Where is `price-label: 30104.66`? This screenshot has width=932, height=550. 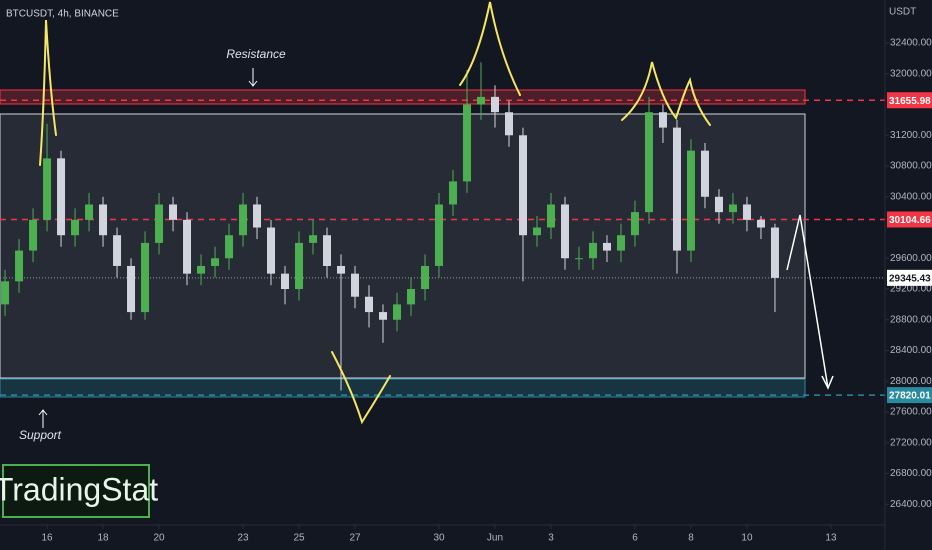
price-label: 30104.66 is located at coordinates (910, 220).